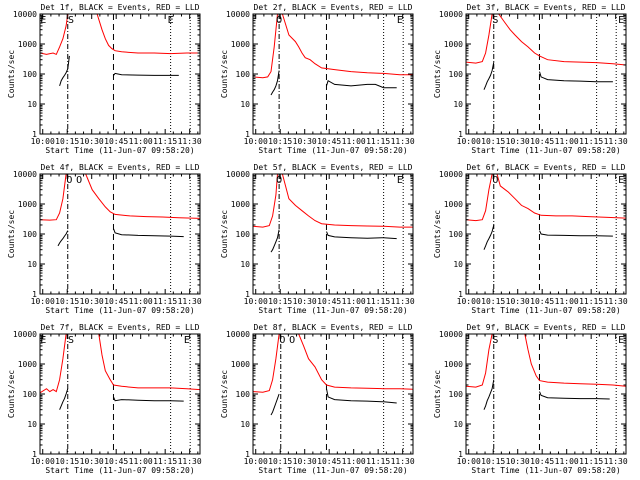  Describe the element at coordinates (495, 340) in the screenshot. I see `event-marker-1: S` at that location.